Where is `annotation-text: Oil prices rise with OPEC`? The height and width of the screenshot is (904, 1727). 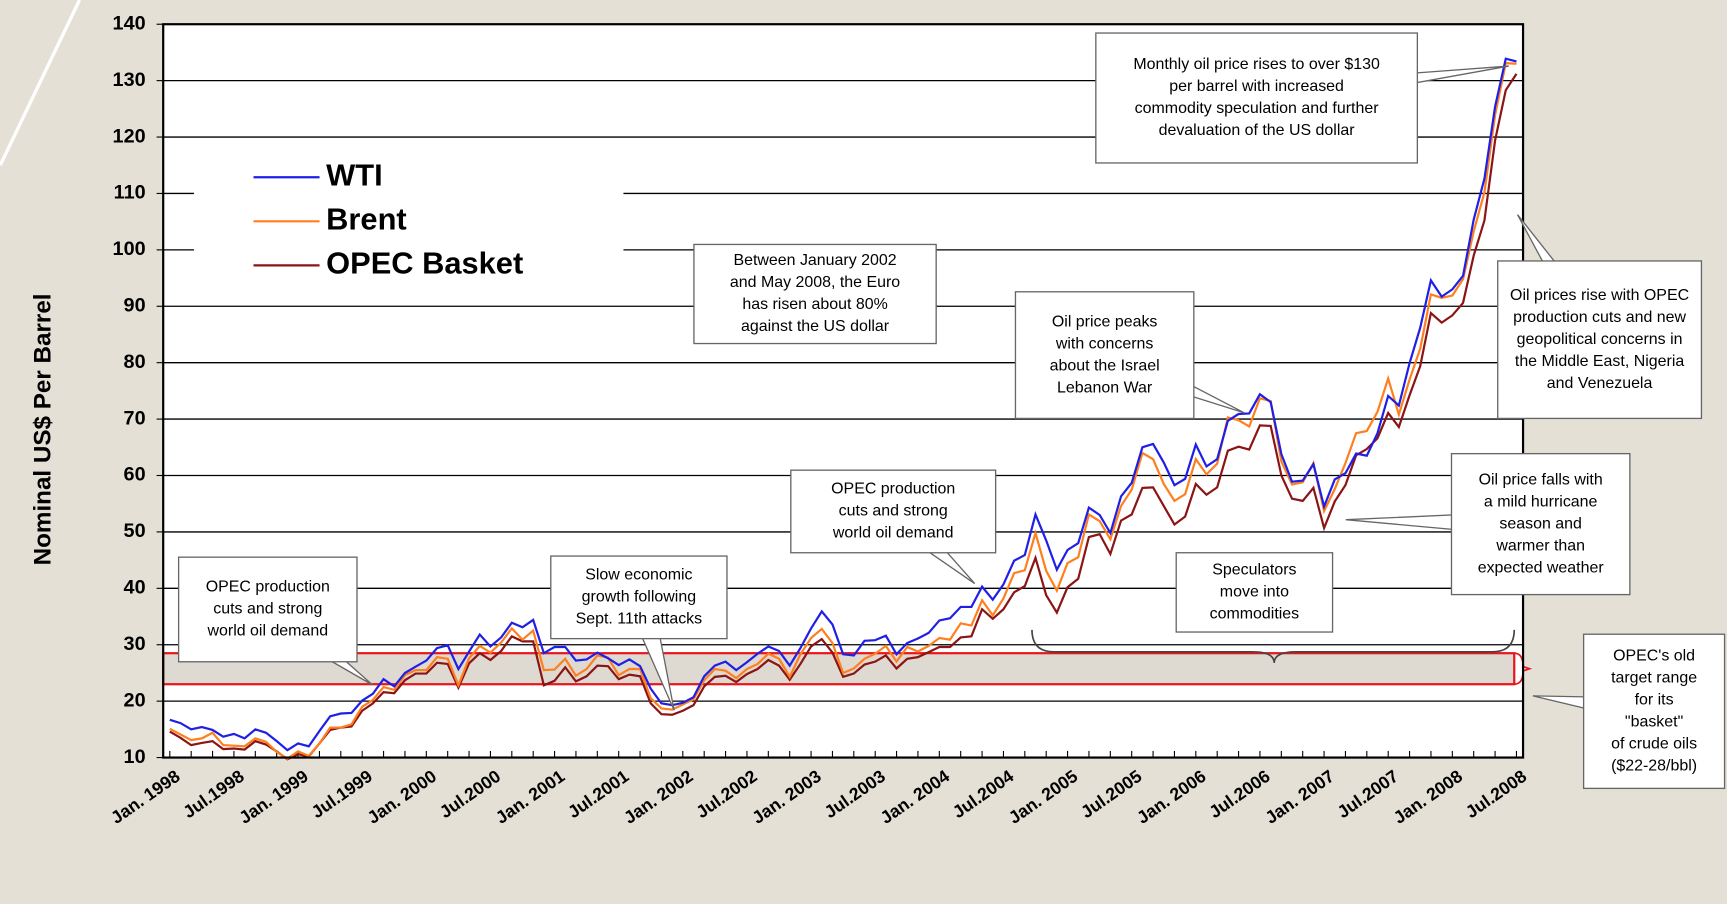 annotation-text: Oil prices rise with OPEC is located at coordinates (1599, 295).